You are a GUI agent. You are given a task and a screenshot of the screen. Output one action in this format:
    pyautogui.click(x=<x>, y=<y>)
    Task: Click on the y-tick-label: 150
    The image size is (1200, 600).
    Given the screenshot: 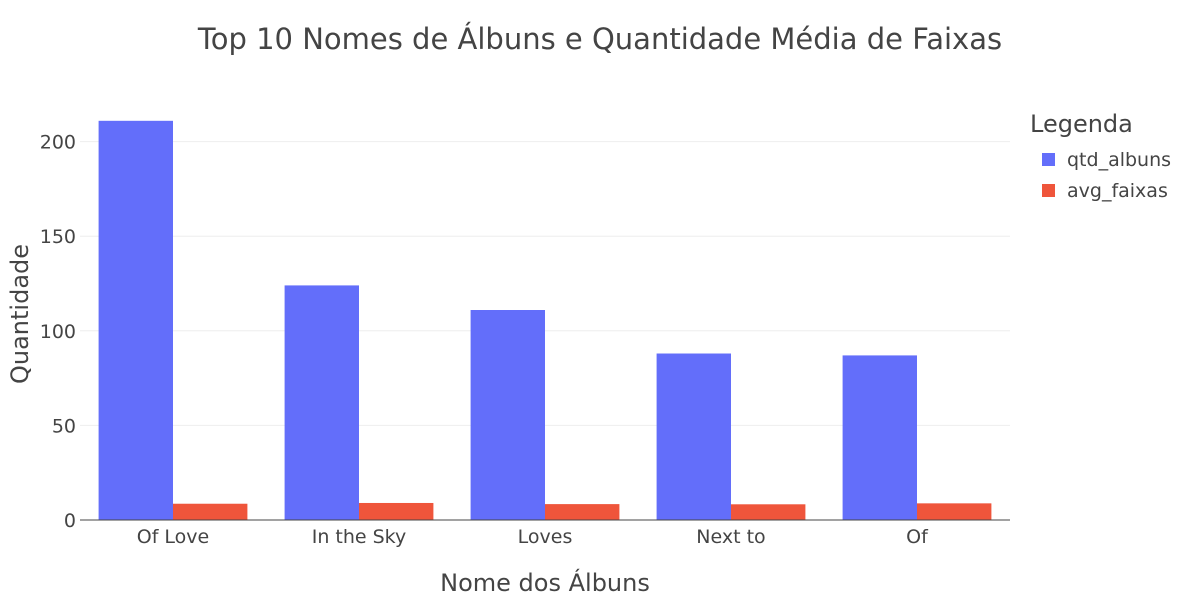 What is the action you would take?
    pyautogui.click(x=58, y=237)
    